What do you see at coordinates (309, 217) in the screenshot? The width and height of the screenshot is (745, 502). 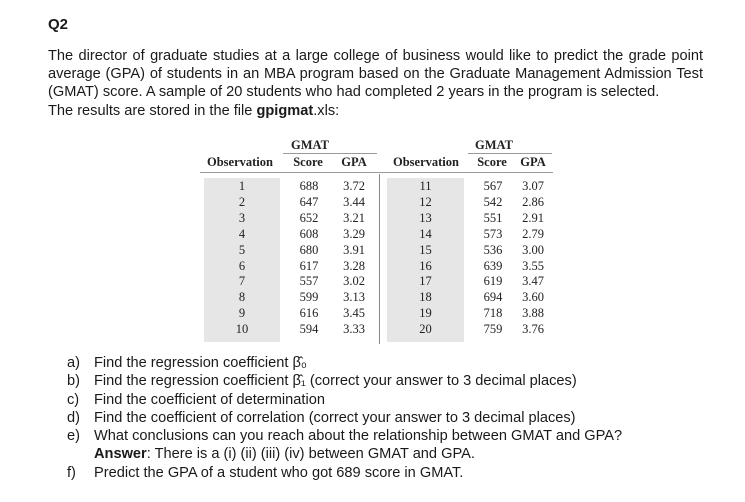 I see `score-cell: 652` at bounding box center [309, 217].